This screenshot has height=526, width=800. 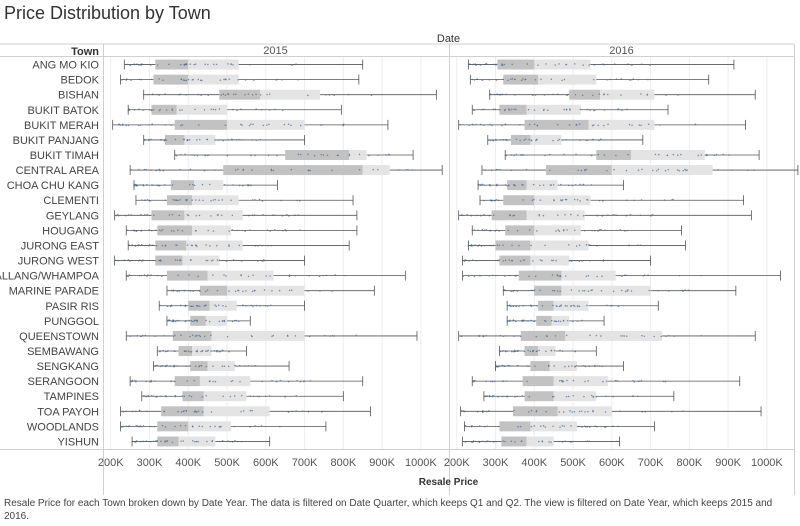 What do you see at coordinates (201, 441) in the screenshot?
I see `box-yishun-2015` at bounding box center [201, 441].